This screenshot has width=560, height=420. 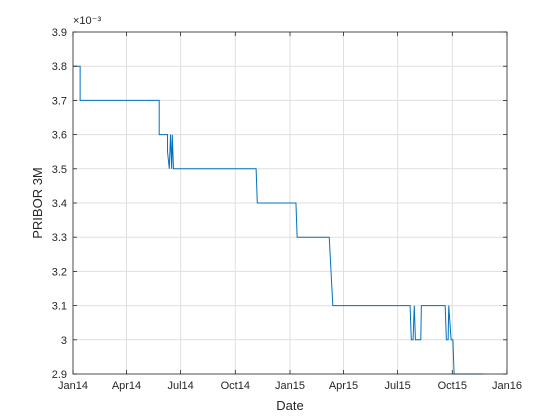 I want to click on x-tick-label: Jan15, so click(x=290, y=386).